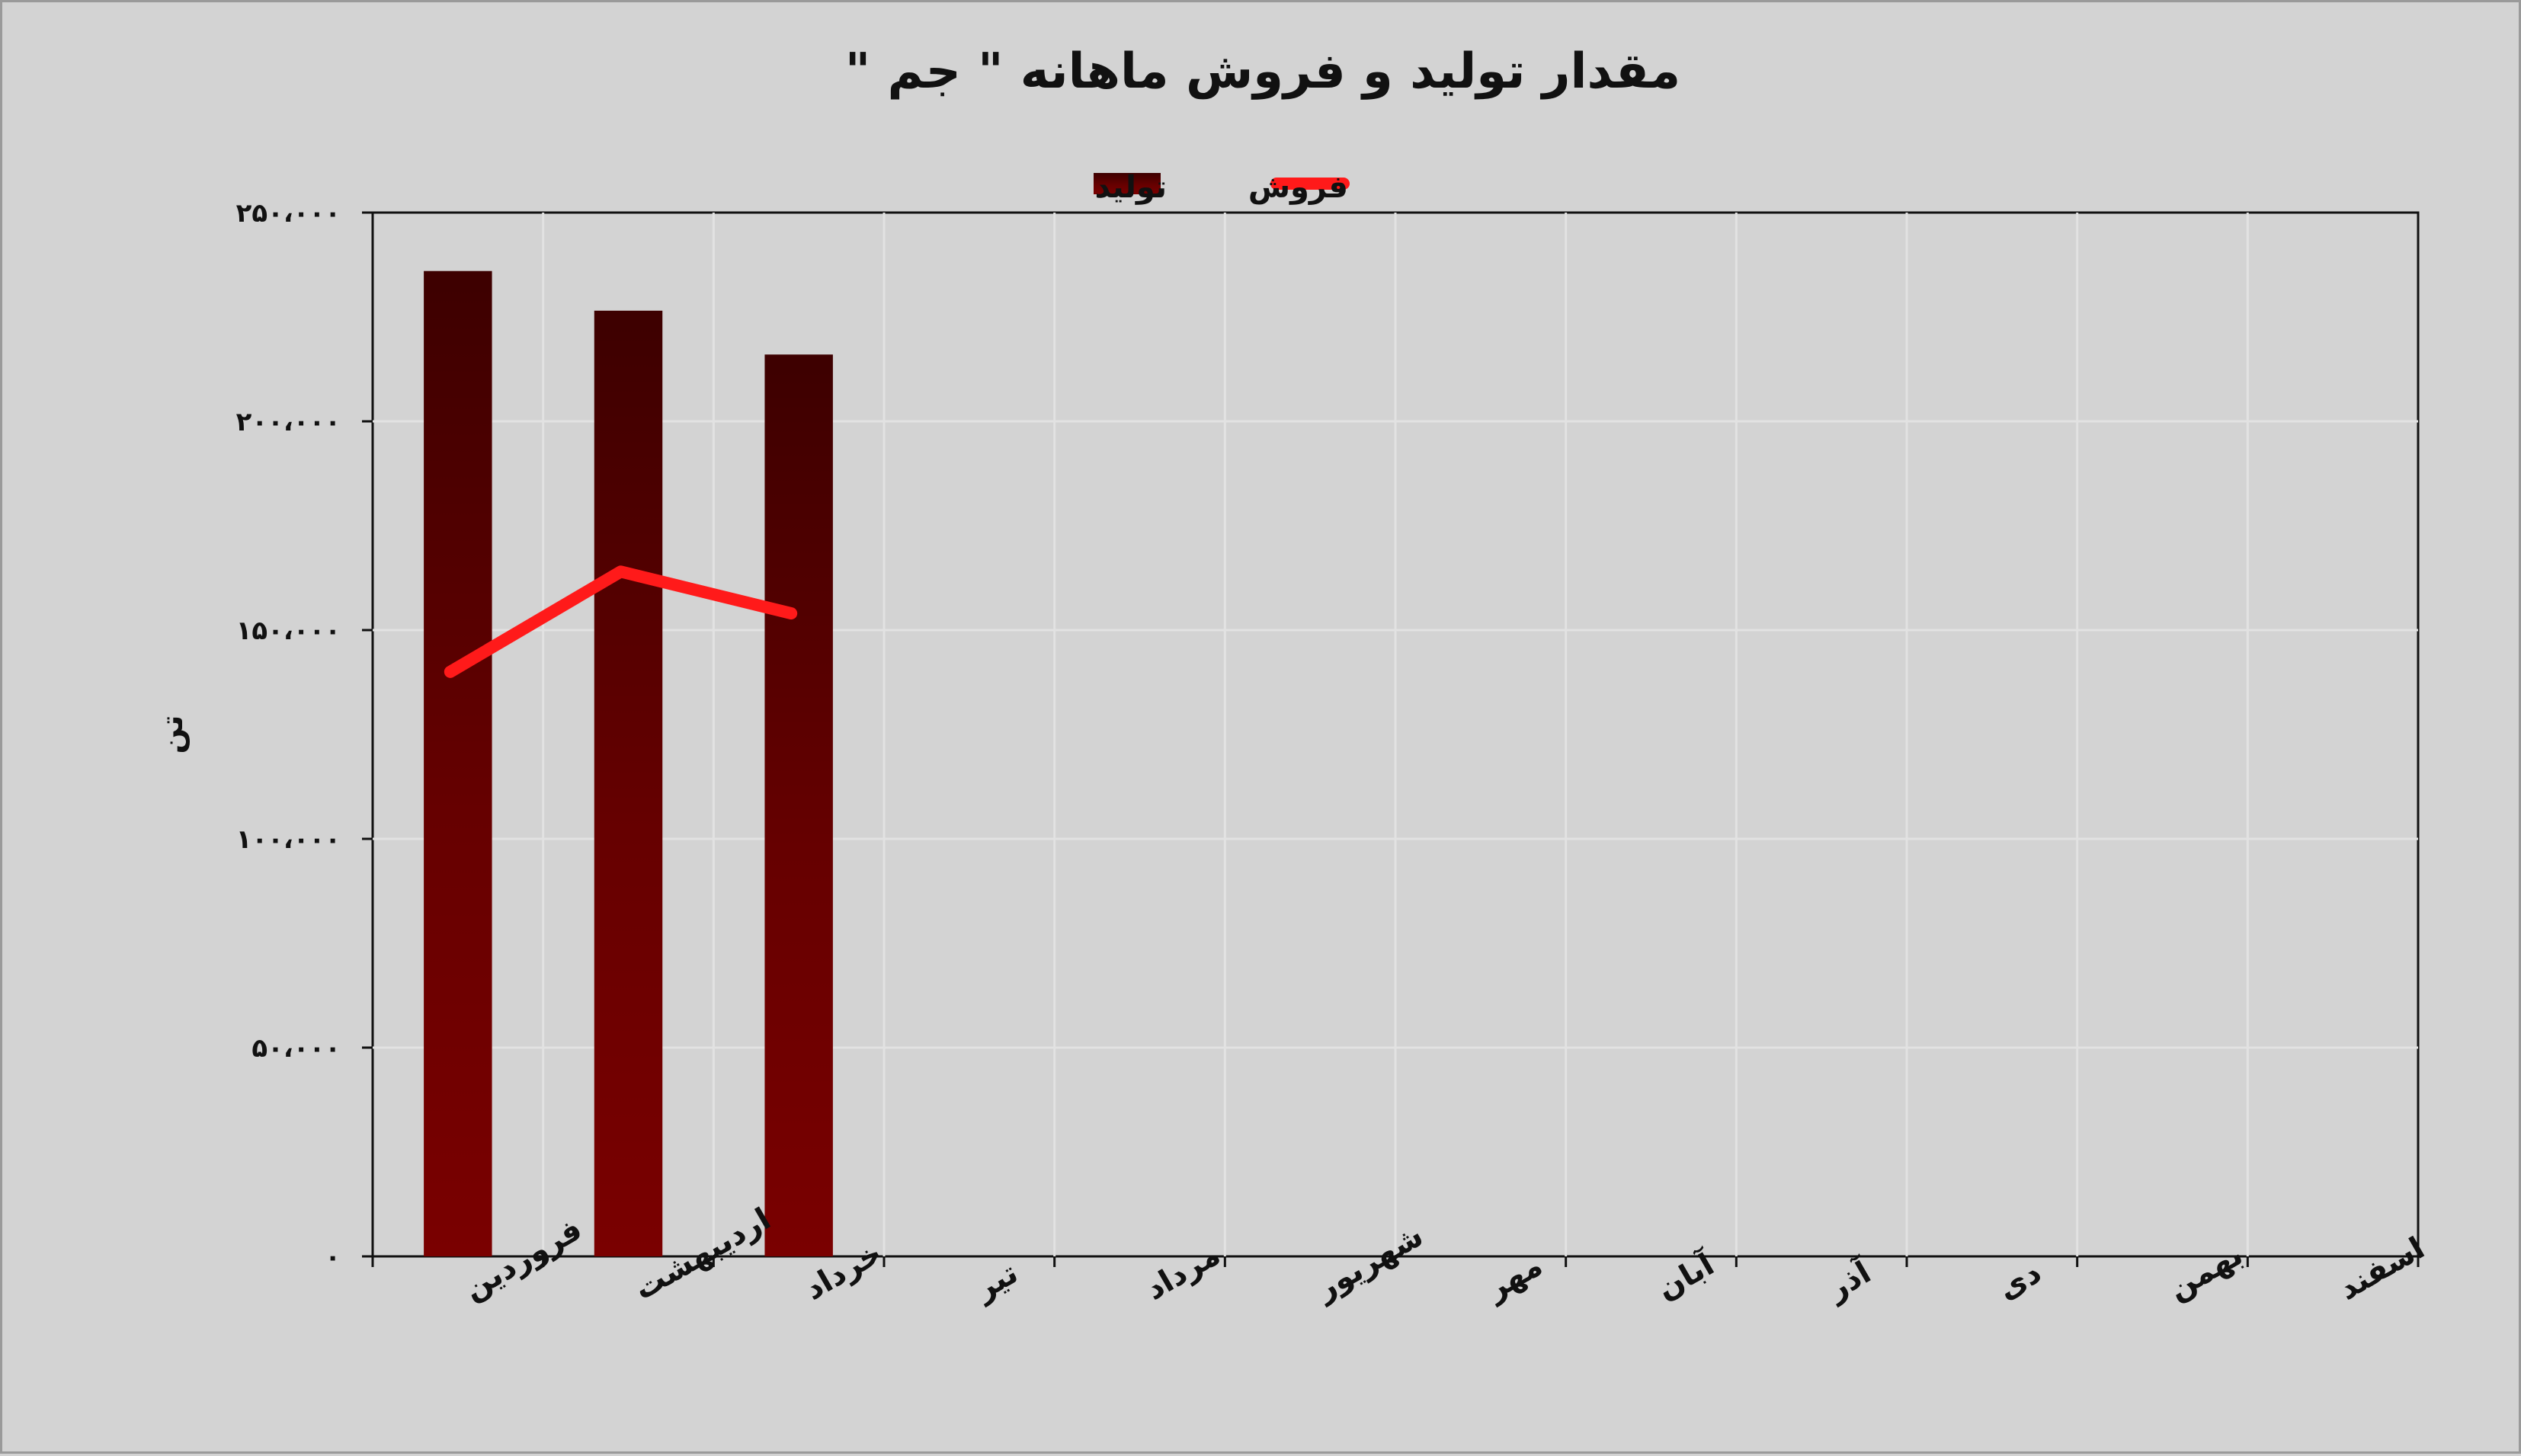 This screenshot has height=1456, width=2521. Describe the element at coordinates (2020, 1281) in the screenshot. I see `x-tick-label: دی` at that location.